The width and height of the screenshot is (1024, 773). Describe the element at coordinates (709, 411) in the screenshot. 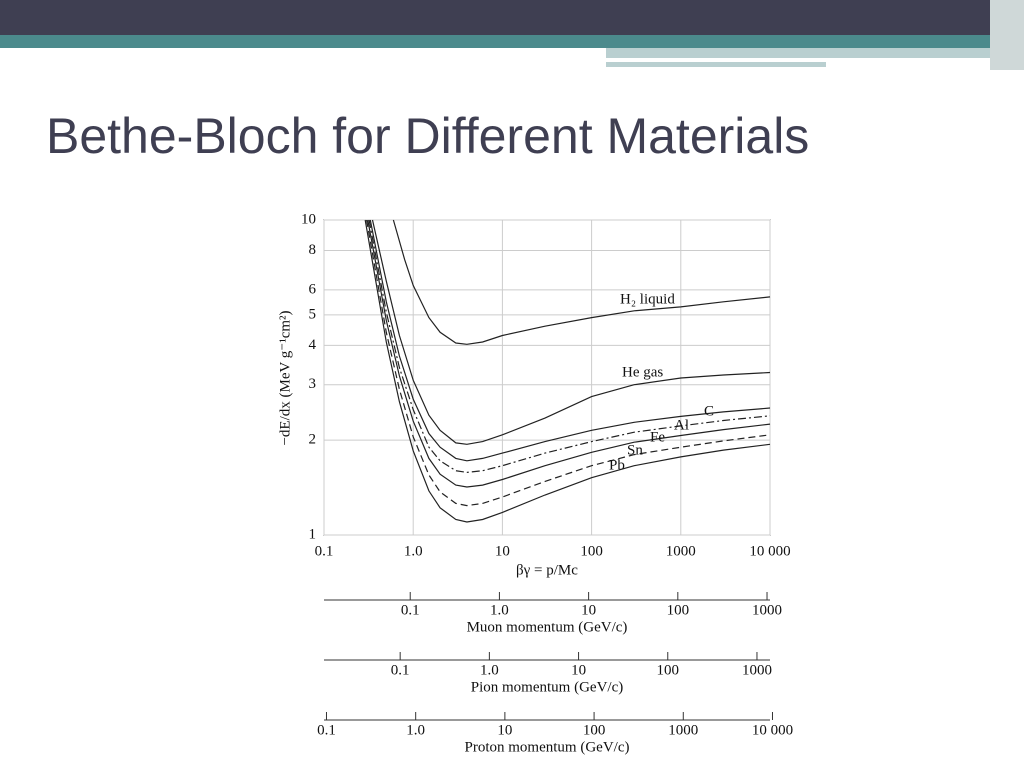

I see `series-label: C` at that location.